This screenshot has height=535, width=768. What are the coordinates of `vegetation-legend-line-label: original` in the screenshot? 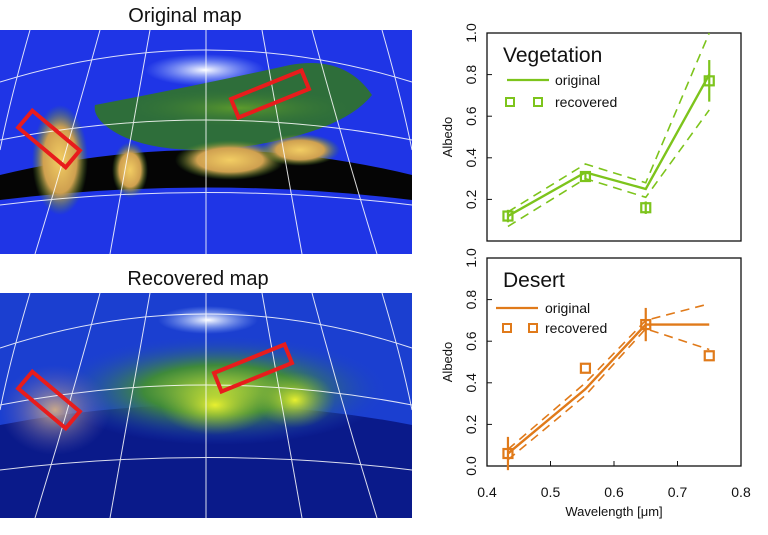 It's located at (577, 80).